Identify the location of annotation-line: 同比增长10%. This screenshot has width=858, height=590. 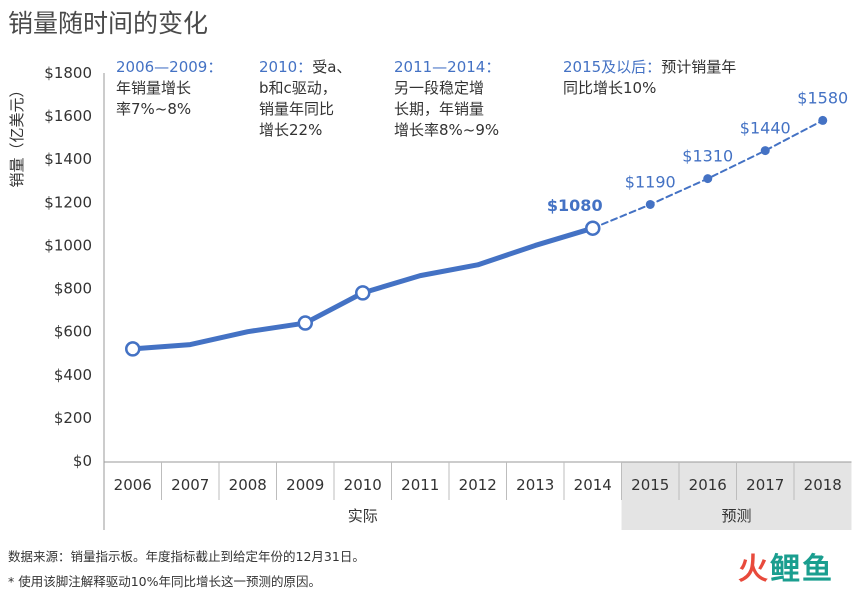
(610, 88).